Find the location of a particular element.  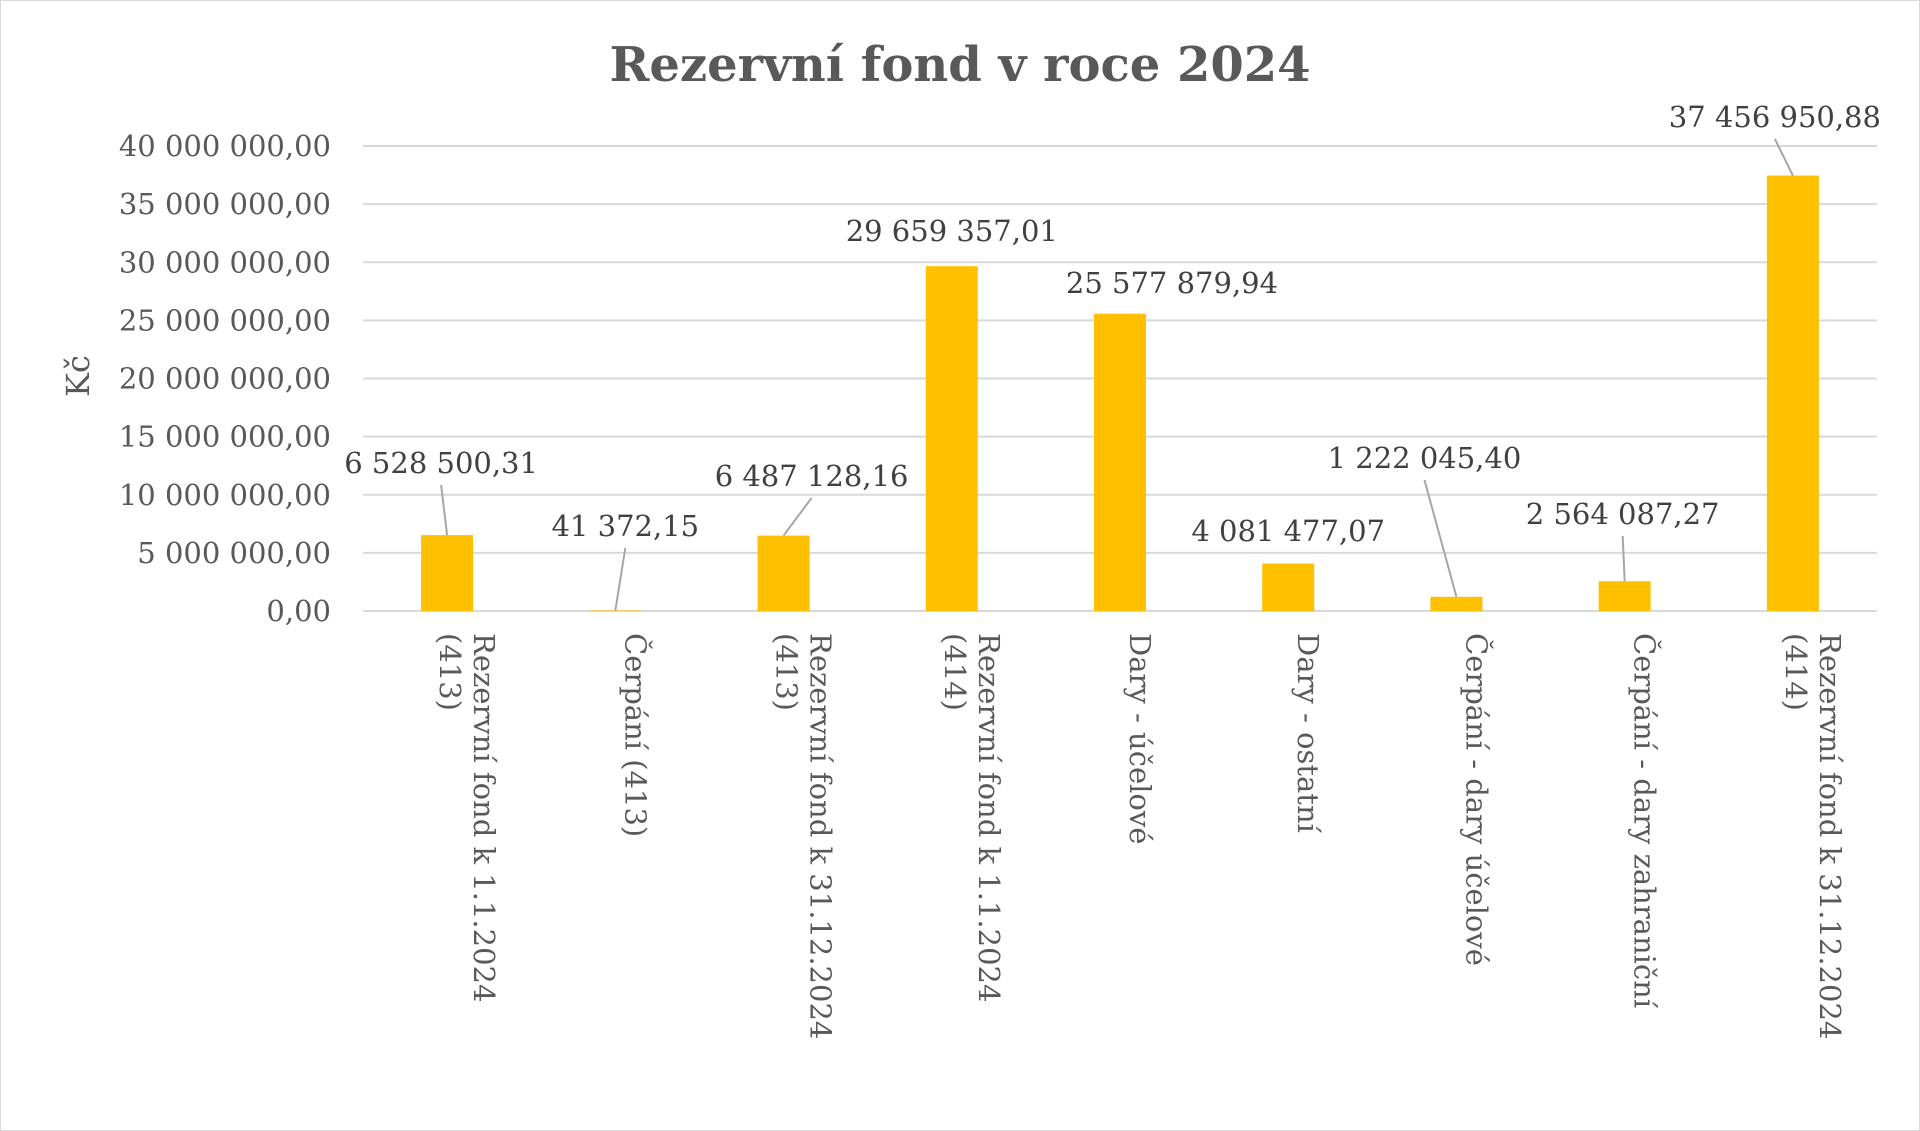

y-tick-label: 10 000 000,00 is located at coordinates (225, 495).